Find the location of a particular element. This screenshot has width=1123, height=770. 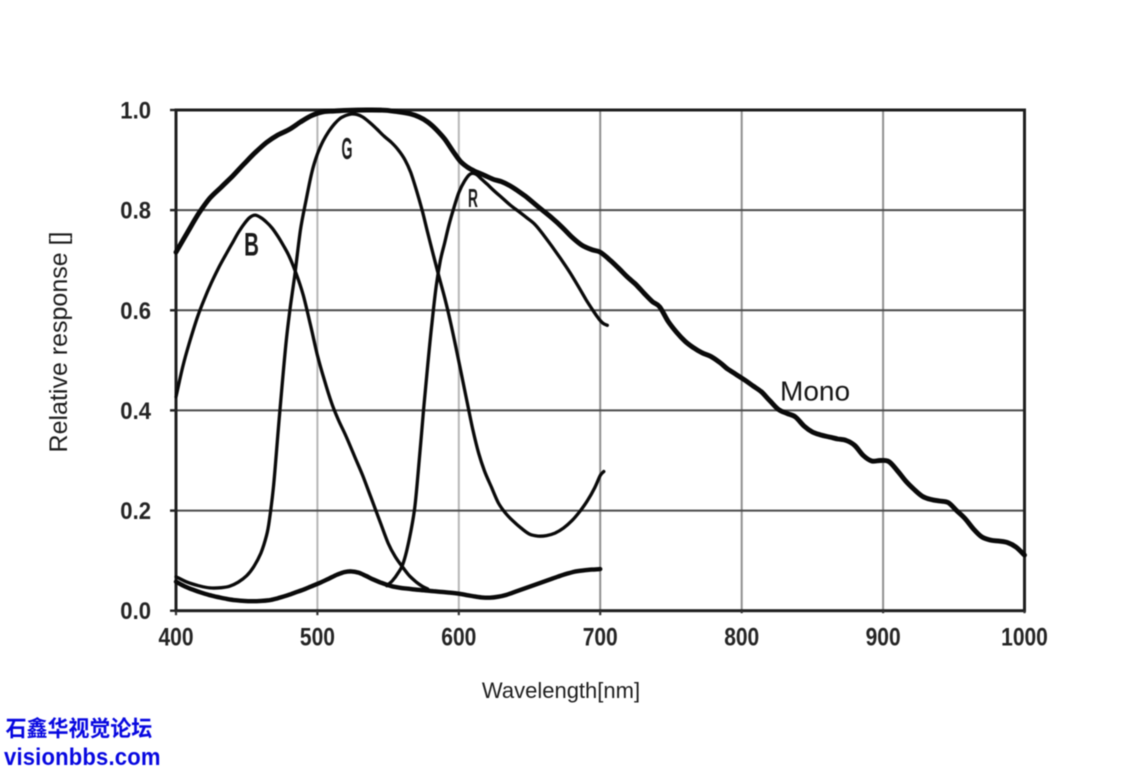

svg-text: R is located at coordinates (473, 199).